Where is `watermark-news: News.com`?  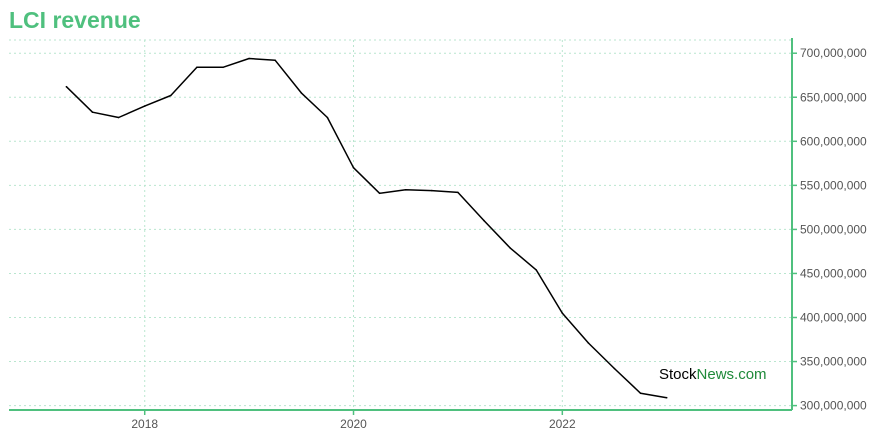 watermark-news: News.com is located at coordinates (732, 374).